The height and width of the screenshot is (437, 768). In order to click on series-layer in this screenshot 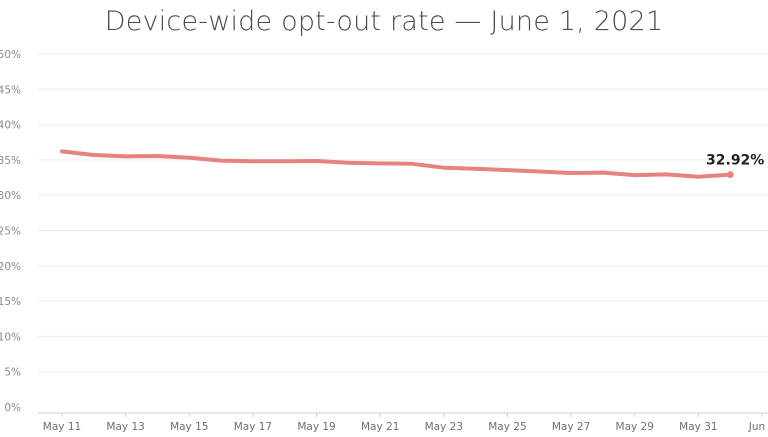, I will do `click(397, 164)`.